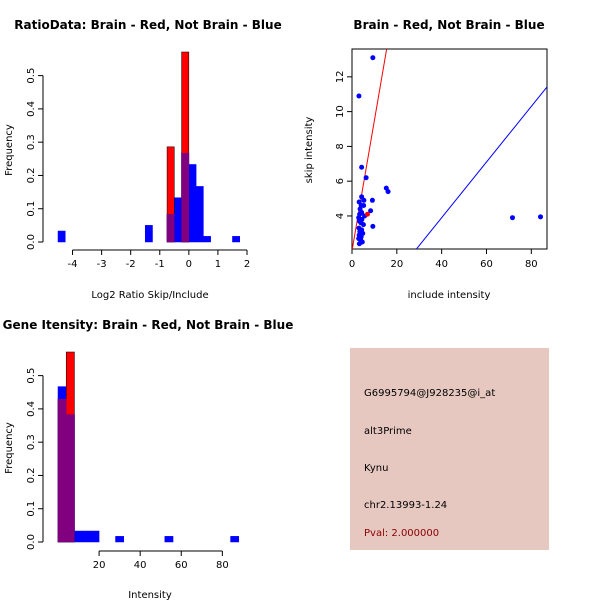 This screenshot has width=600, height=600. What do you see at coordinates (401, 533) in the screenshot?
I see `pval-text: Pval: 2.000000` at bounding box center [401, 533].